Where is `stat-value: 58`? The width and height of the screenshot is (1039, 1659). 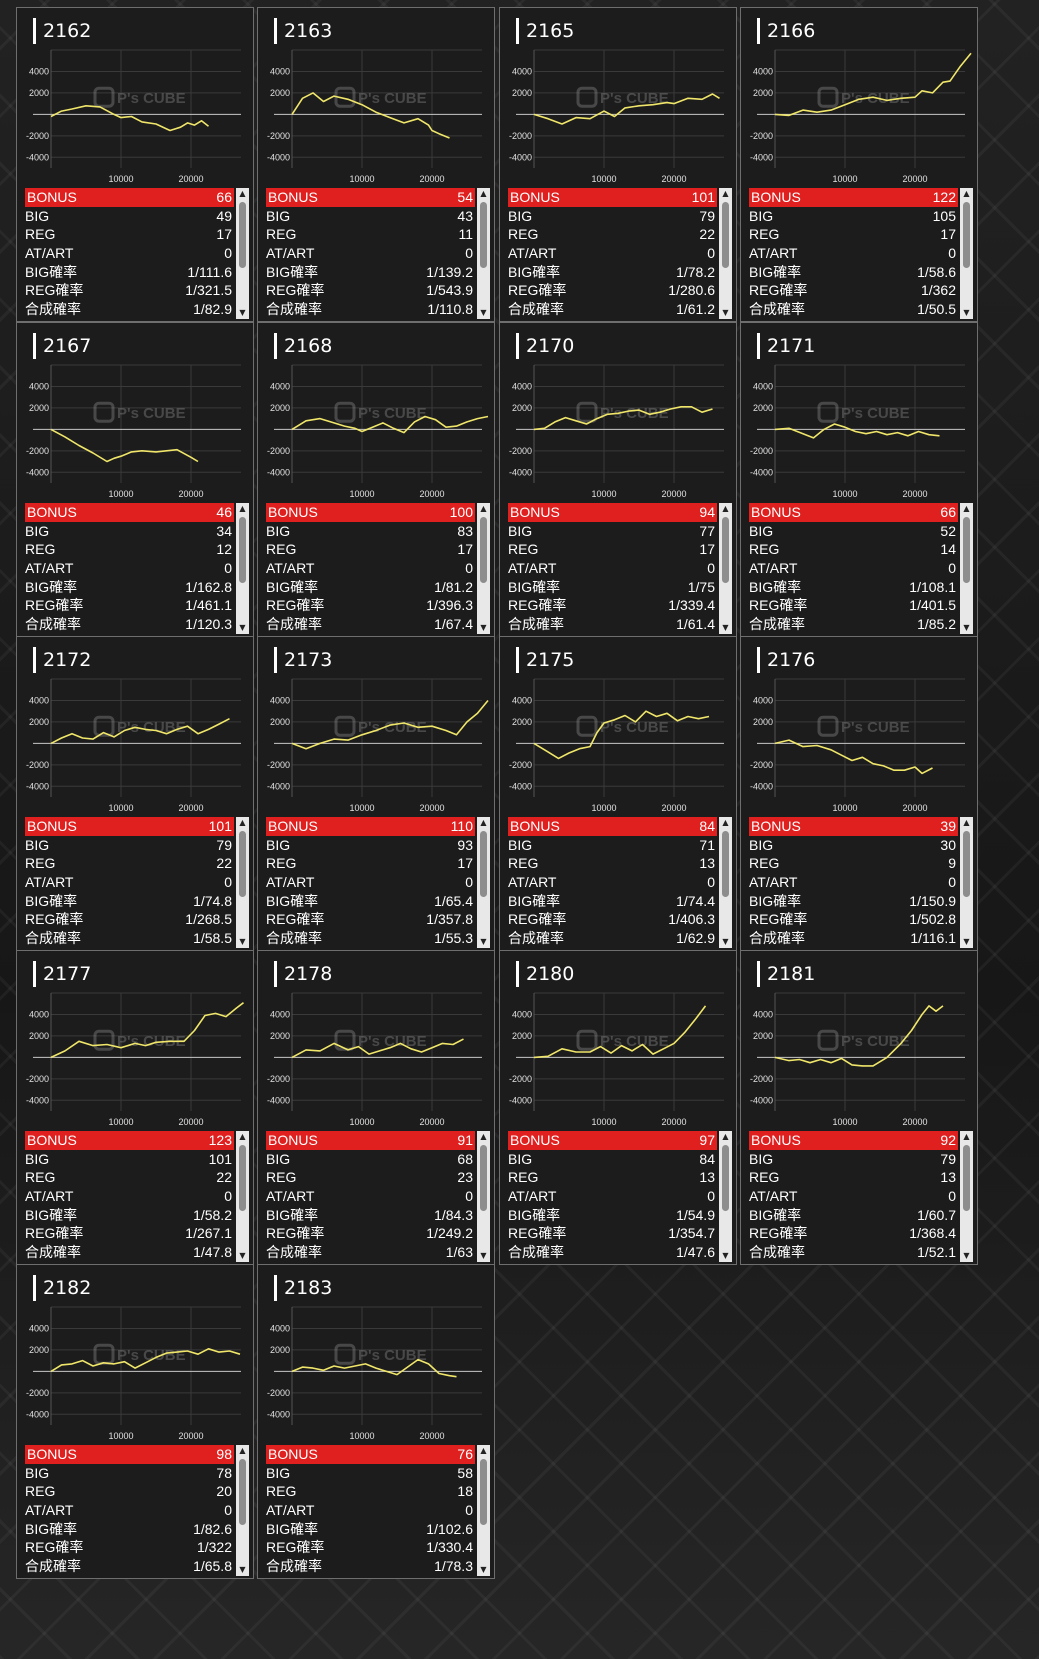 stat-value: 58 is located at coordinates (465, 1472).